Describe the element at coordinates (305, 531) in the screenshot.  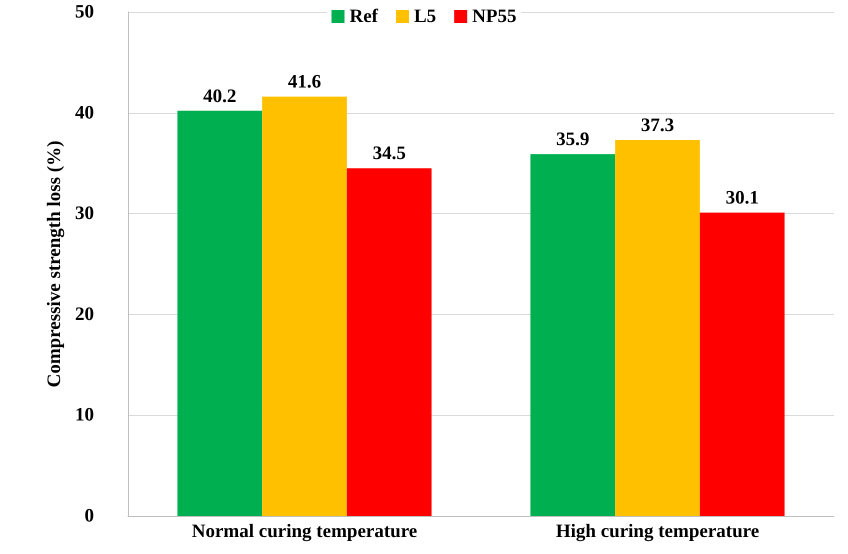
I see `x-tick-label: Normal curing temperature` at that location.